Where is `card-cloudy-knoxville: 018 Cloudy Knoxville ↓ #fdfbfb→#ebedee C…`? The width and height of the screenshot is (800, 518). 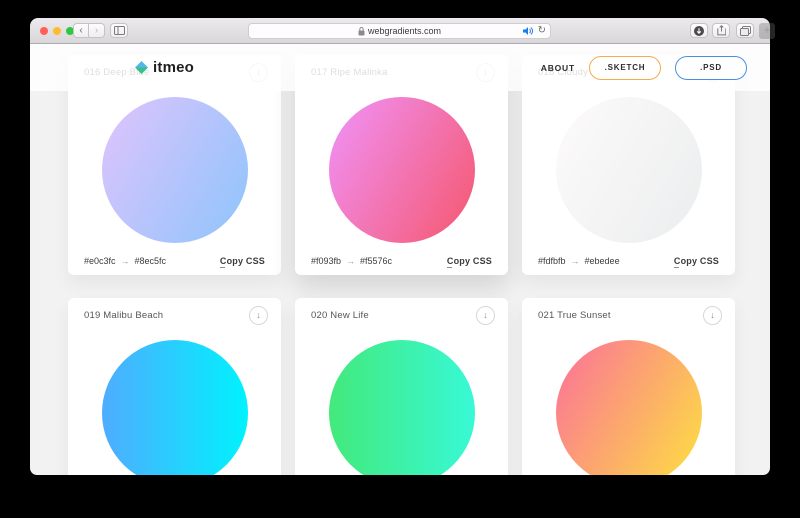 card-cloudy-knoxville: 018 Cloudy Knoxville ↓ #fdfbfb→#ebedee C… is located at coordinates (628, 165).